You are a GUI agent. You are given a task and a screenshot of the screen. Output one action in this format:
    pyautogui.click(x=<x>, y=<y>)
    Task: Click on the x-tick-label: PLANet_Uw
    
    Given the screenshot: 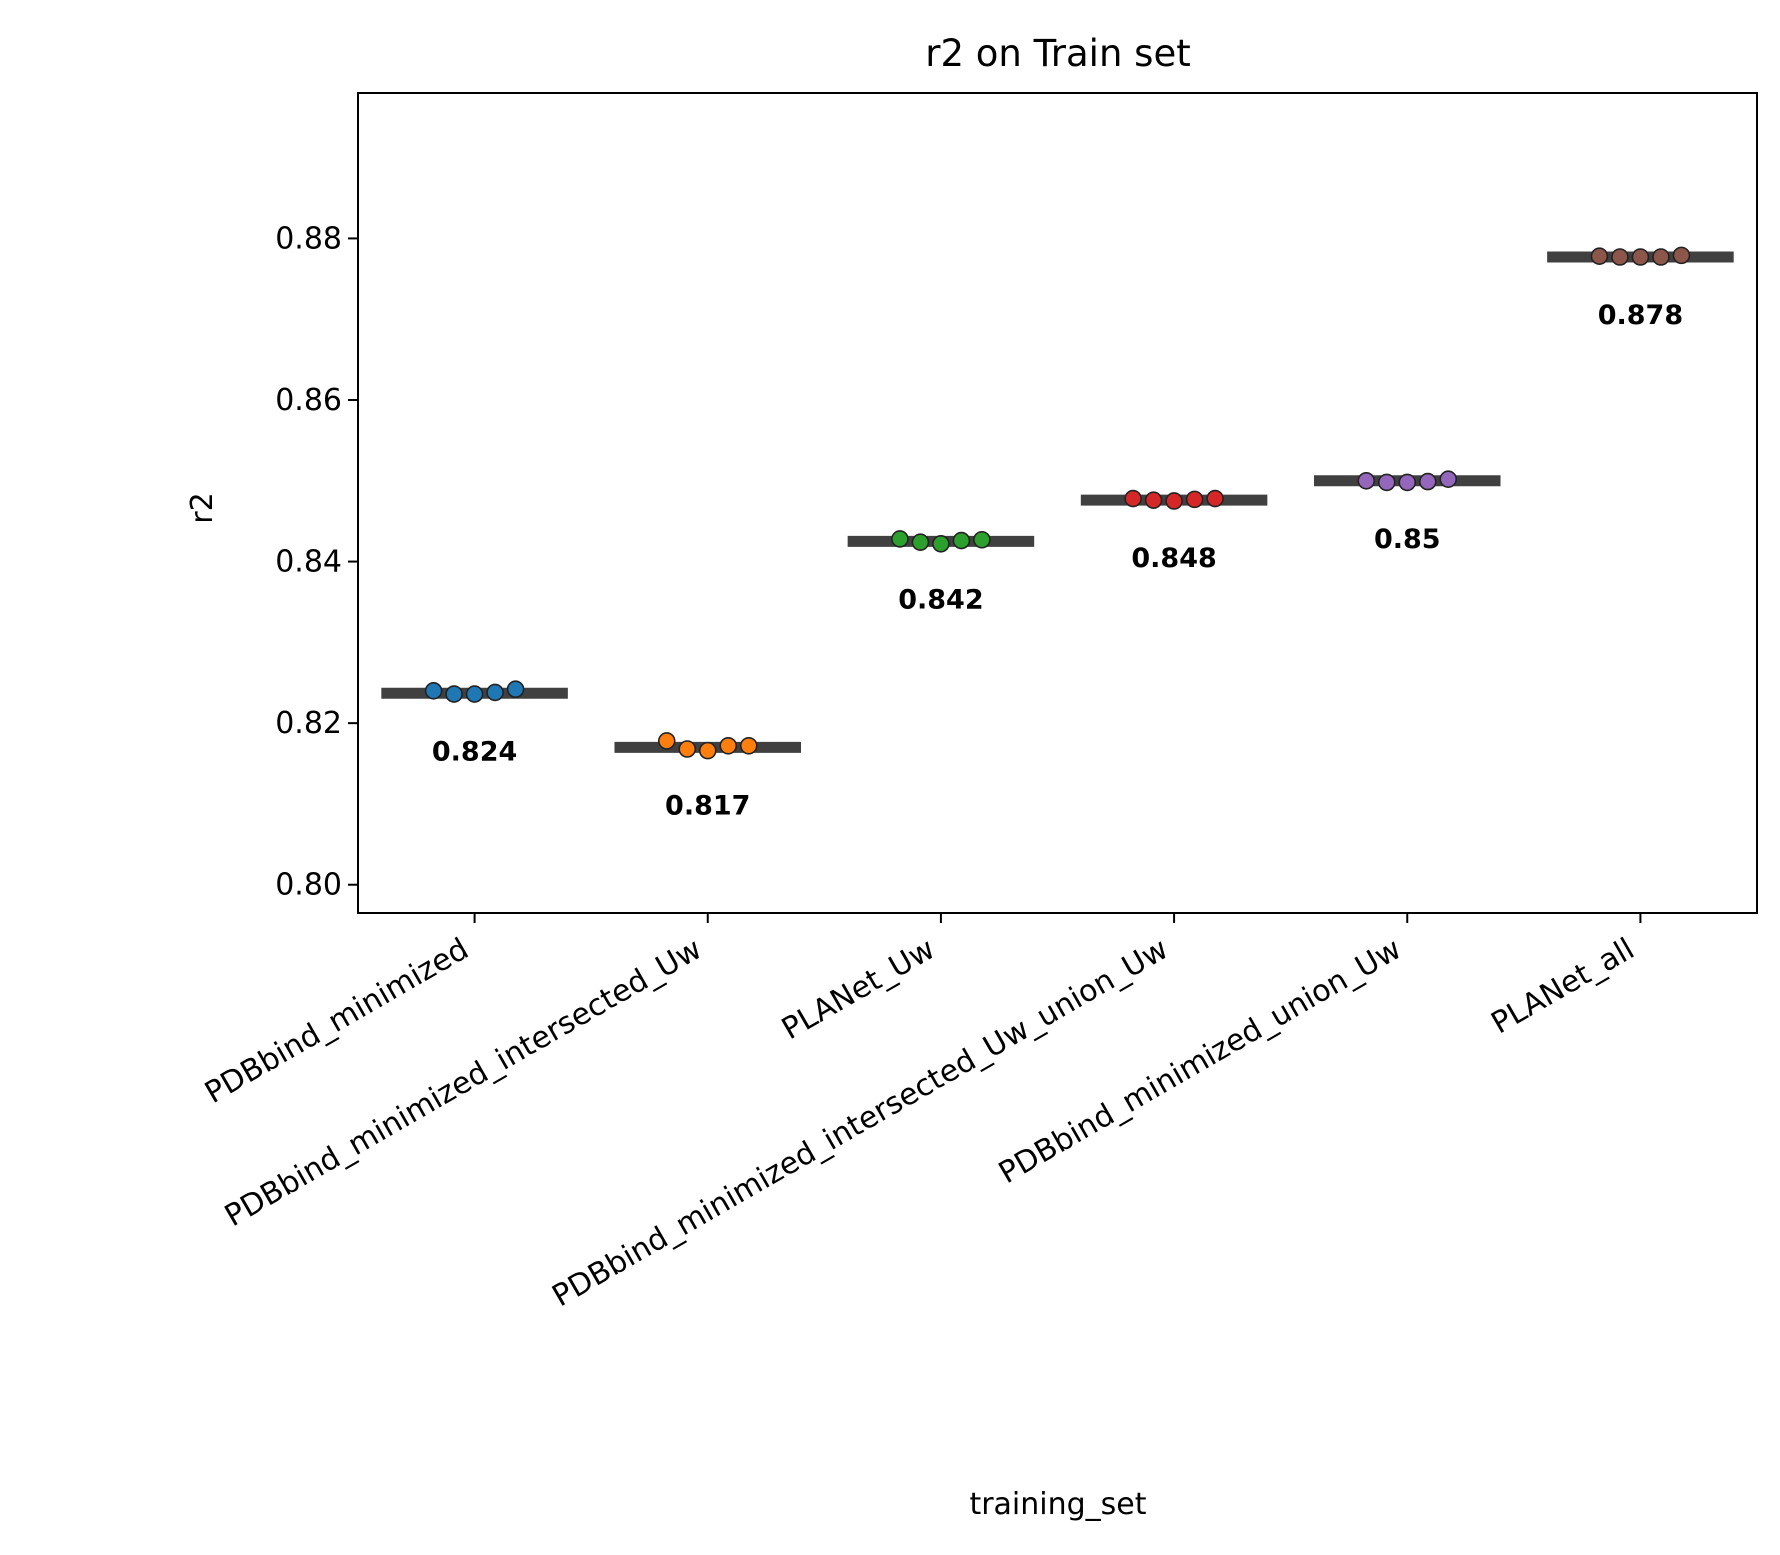 What is the action you would take?
    pyautogui.click(x=858, y=989)
    